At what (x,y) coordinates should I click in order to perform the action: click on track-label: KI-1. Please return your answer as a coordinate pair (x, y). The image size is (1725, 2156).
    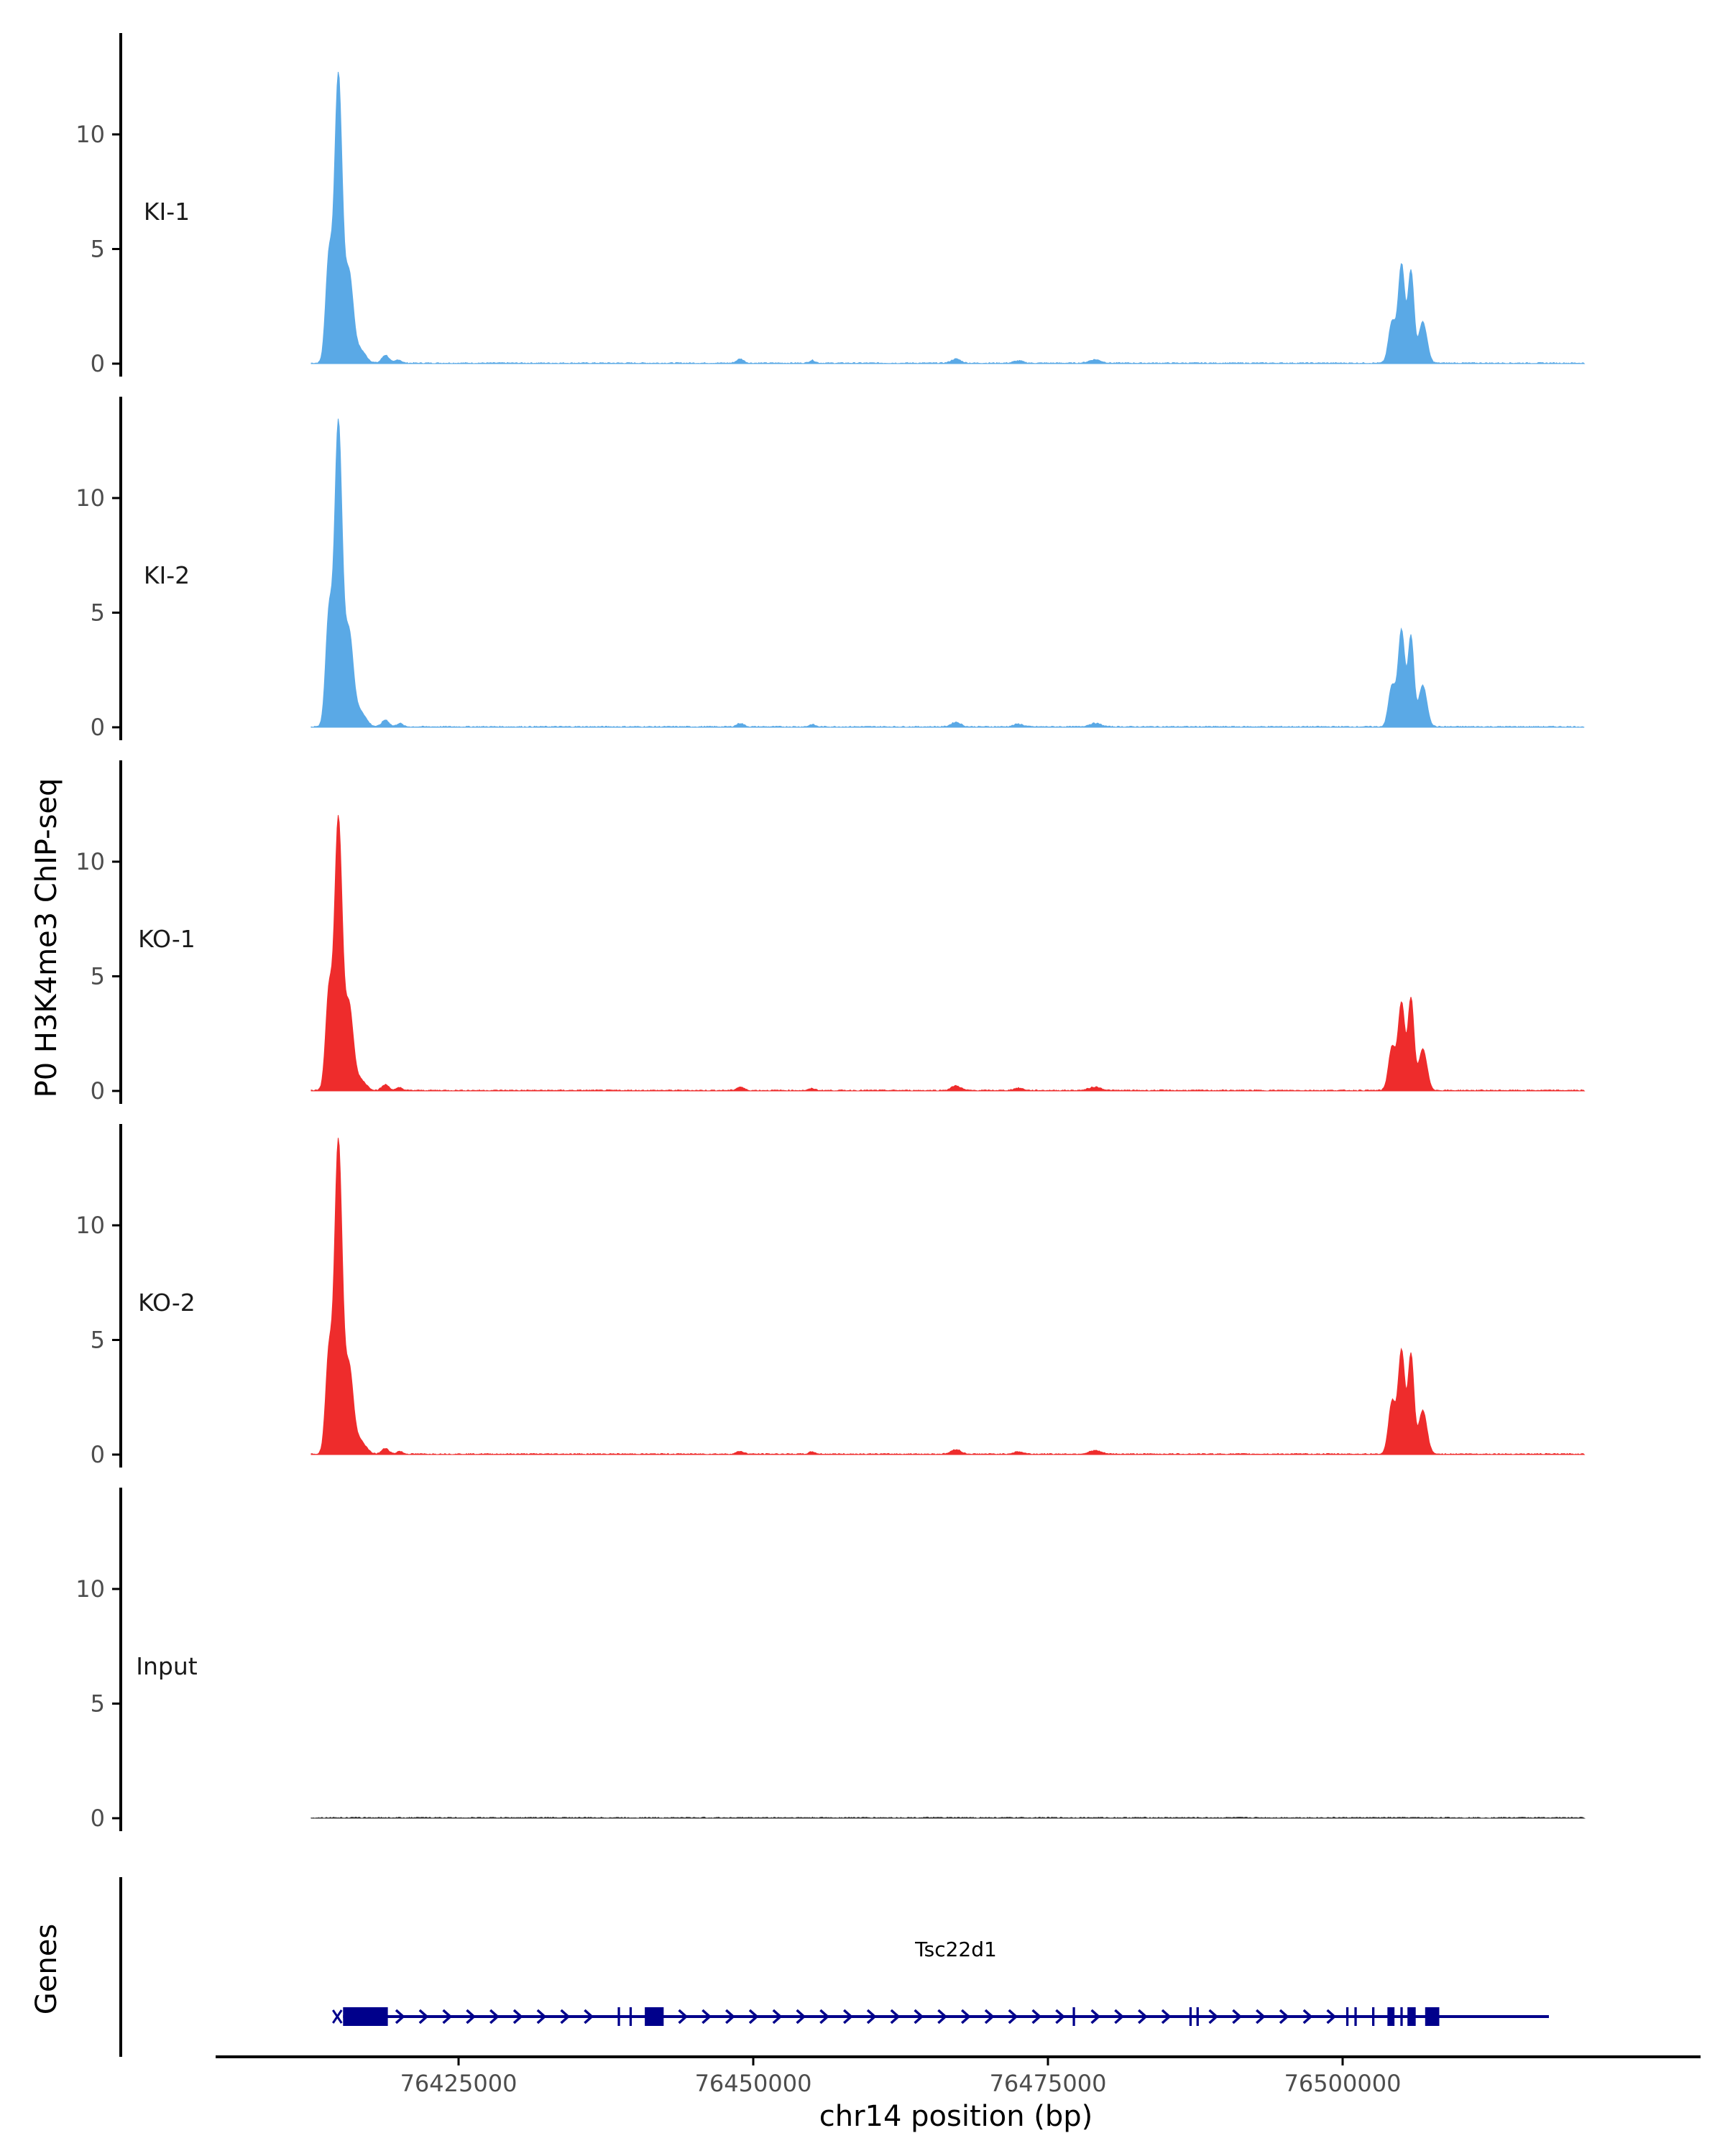
    Looking at the image, I should click on (167, 212).